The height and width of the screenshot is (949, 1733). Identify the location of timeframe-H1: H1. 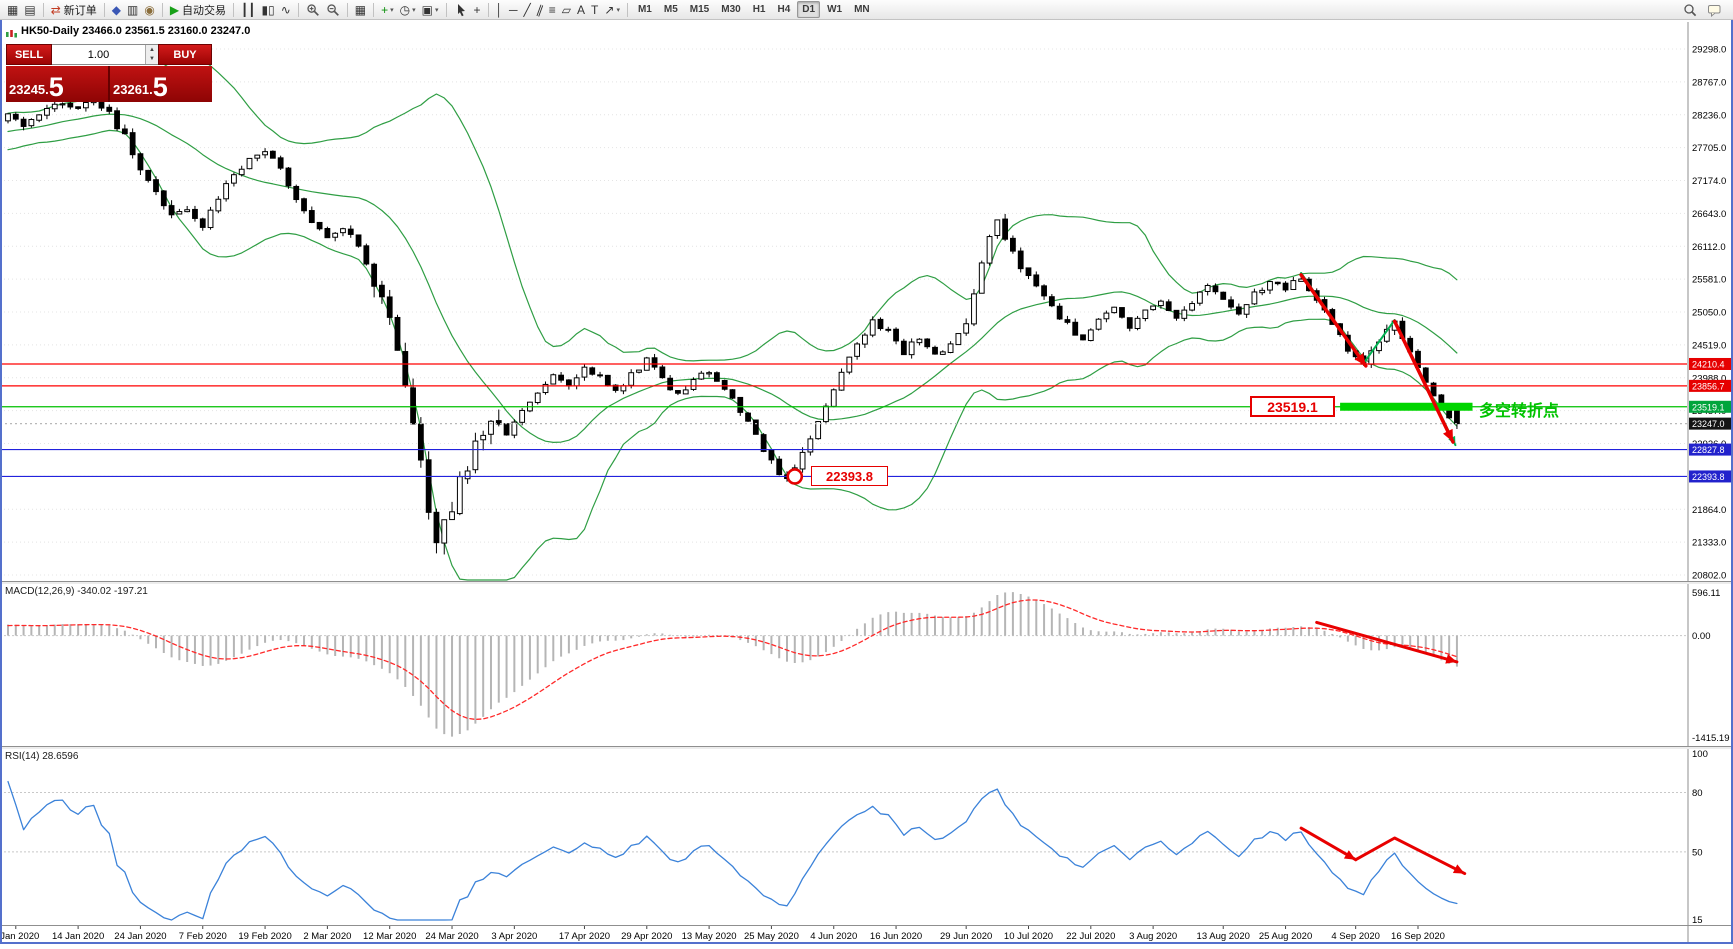
(759, 9).